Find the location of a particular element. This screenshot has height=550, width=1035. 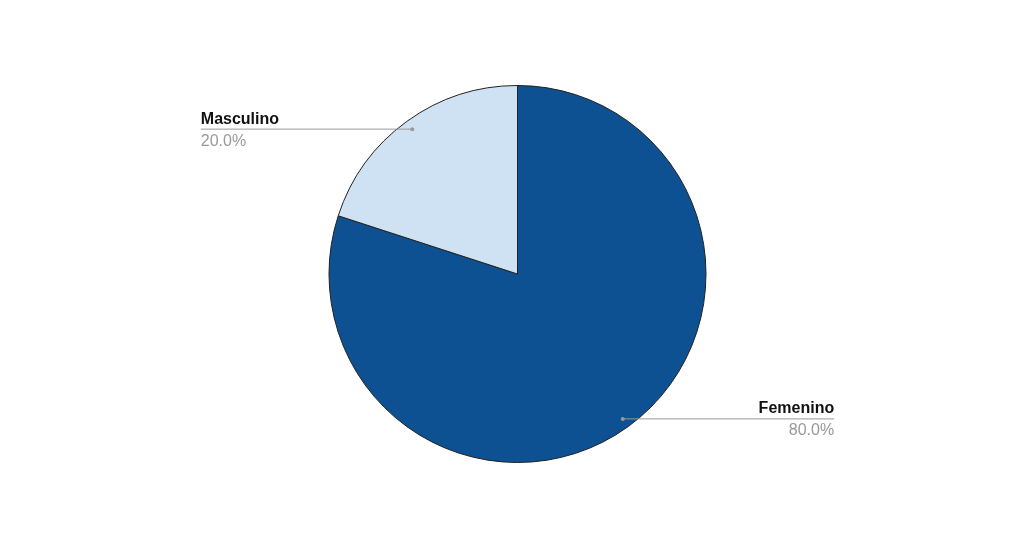

slice-label: Femenino is located at coordinates (796, 408).